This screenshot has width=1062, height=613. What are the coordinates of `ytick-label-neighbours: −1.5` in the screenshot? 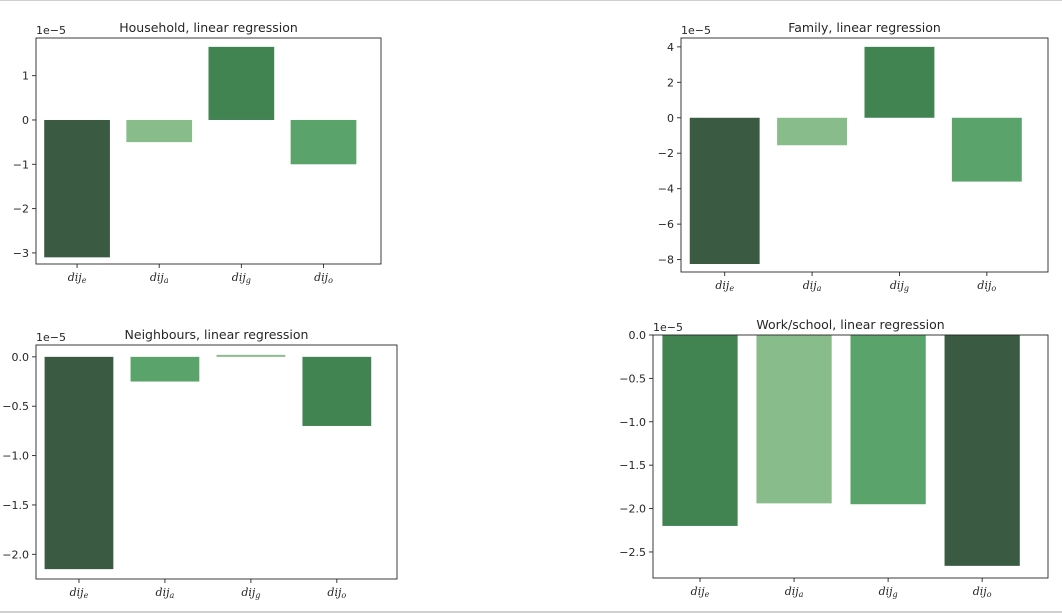 It's located at (15, 505).